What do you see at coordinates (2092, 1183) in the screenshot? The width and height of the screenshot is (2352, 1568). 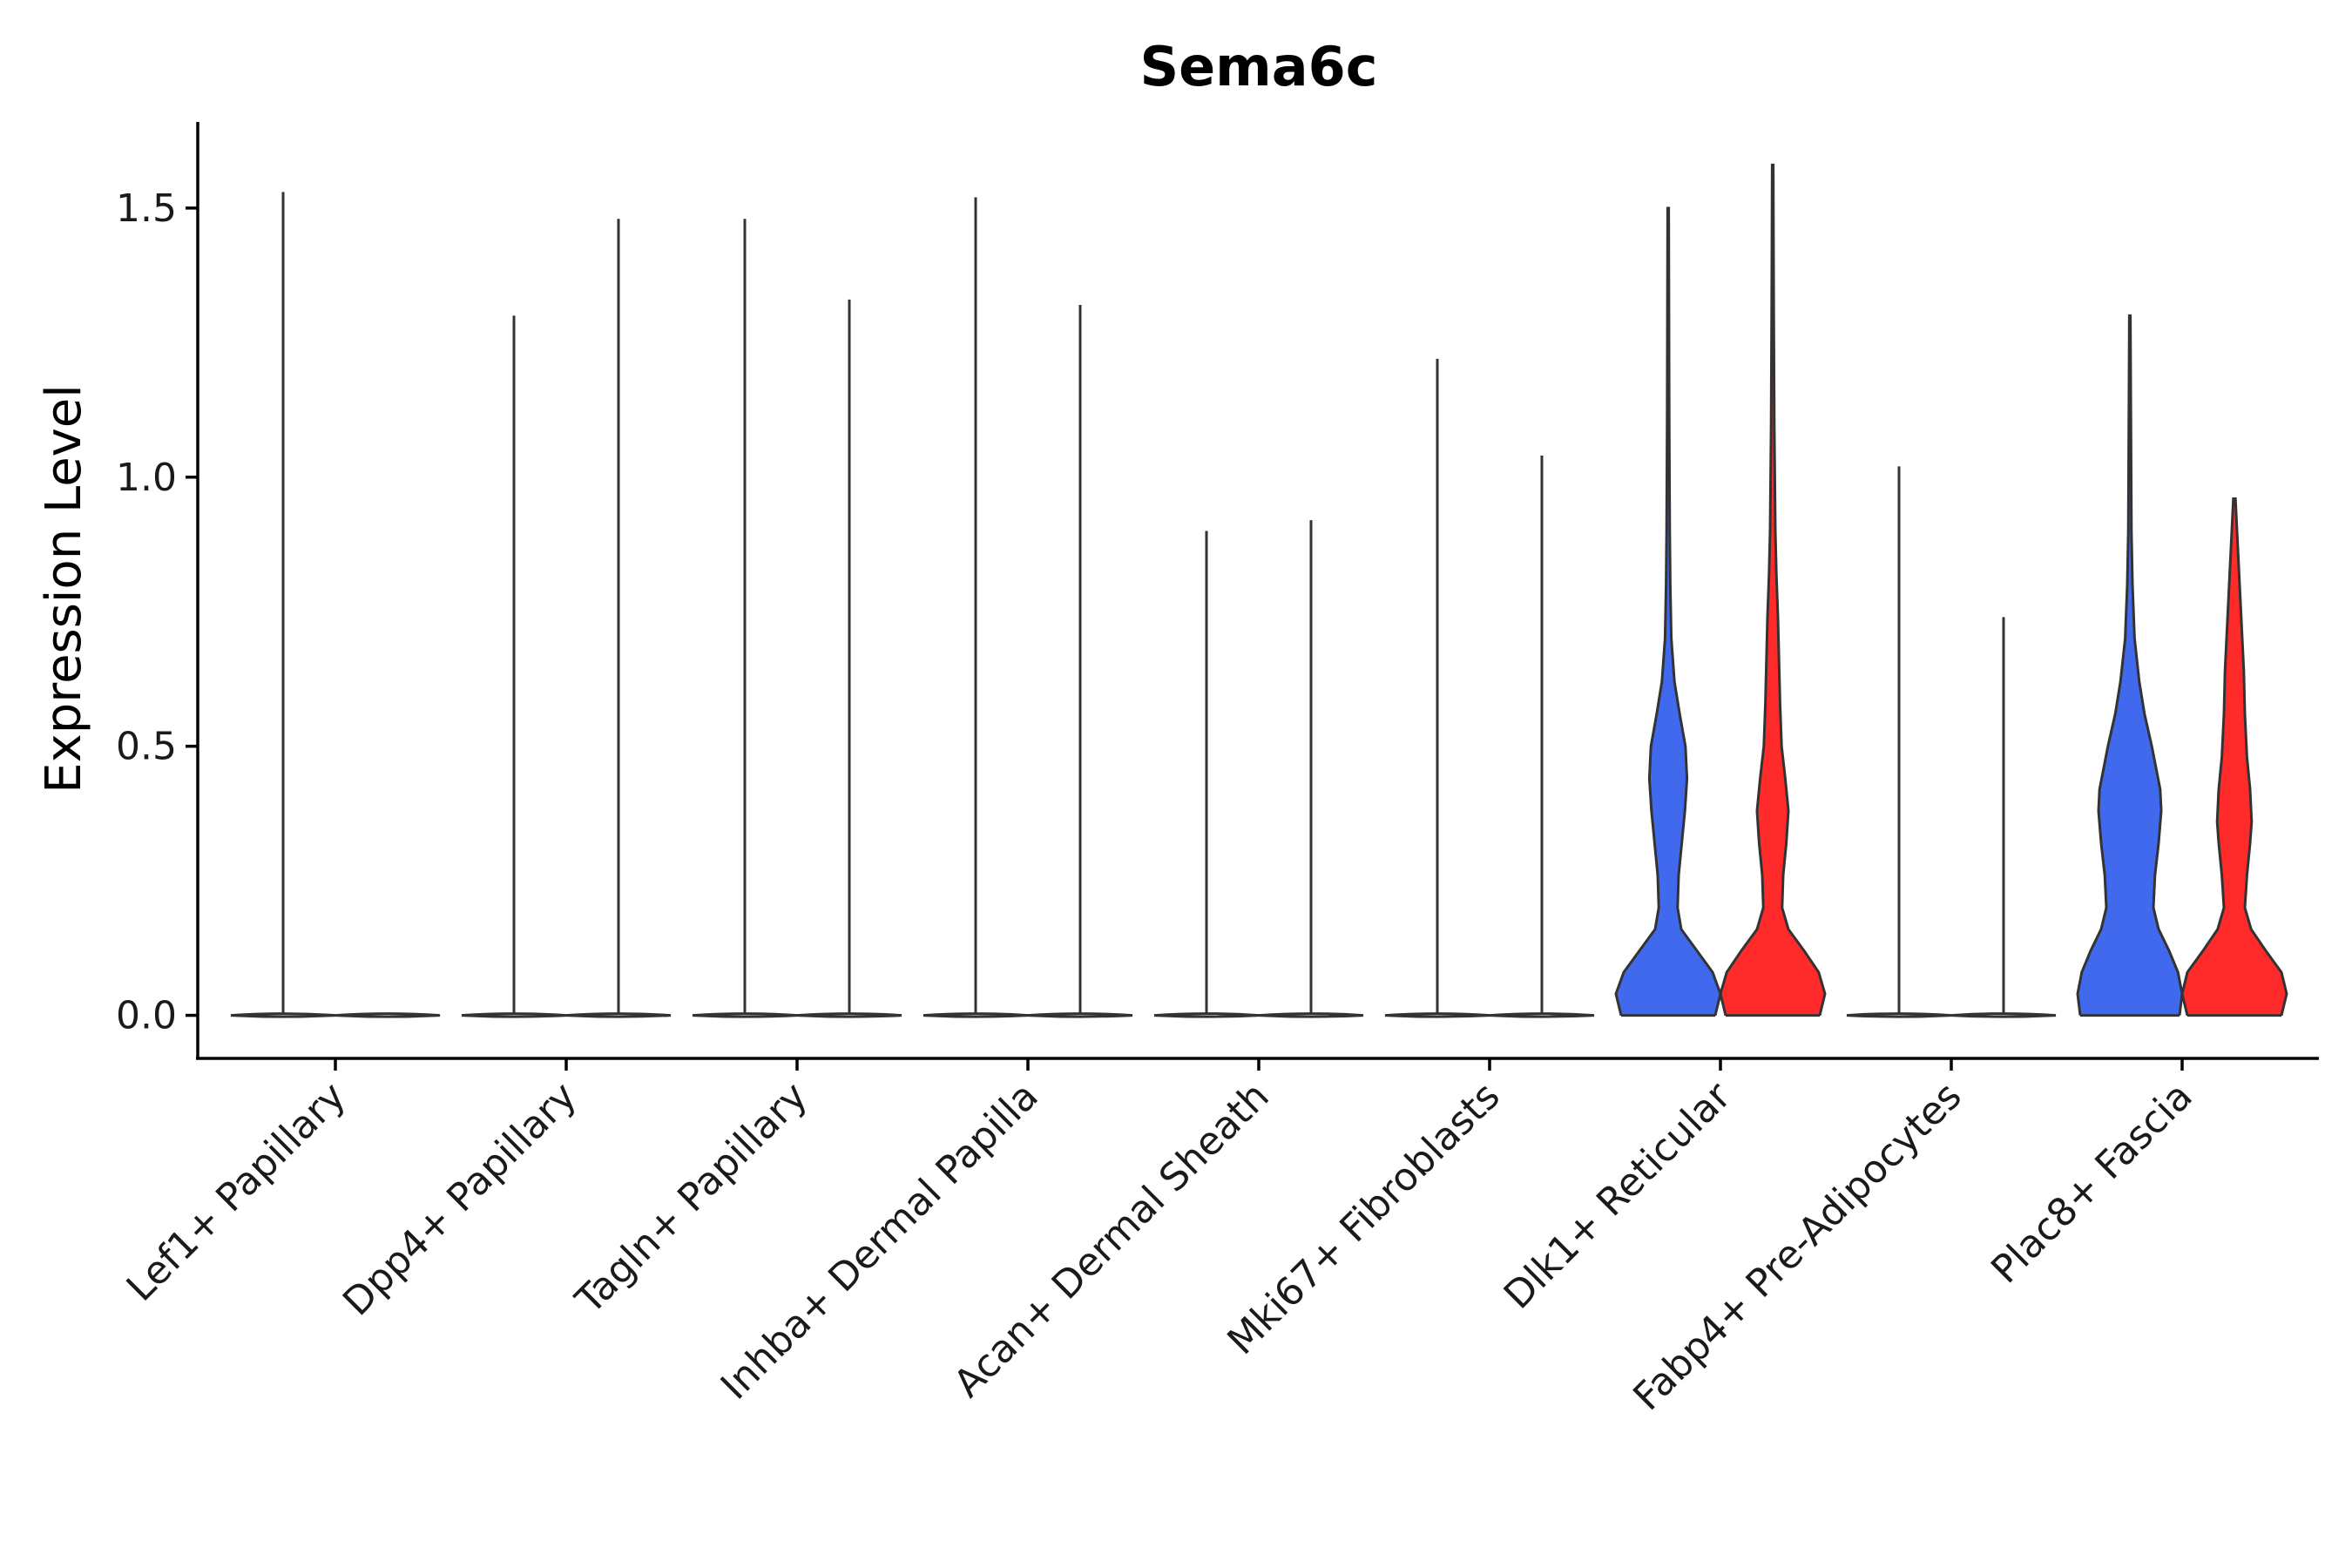 I see `x-tick-label: Plac8+ Fascia` at bounding box center [2092, 1183].